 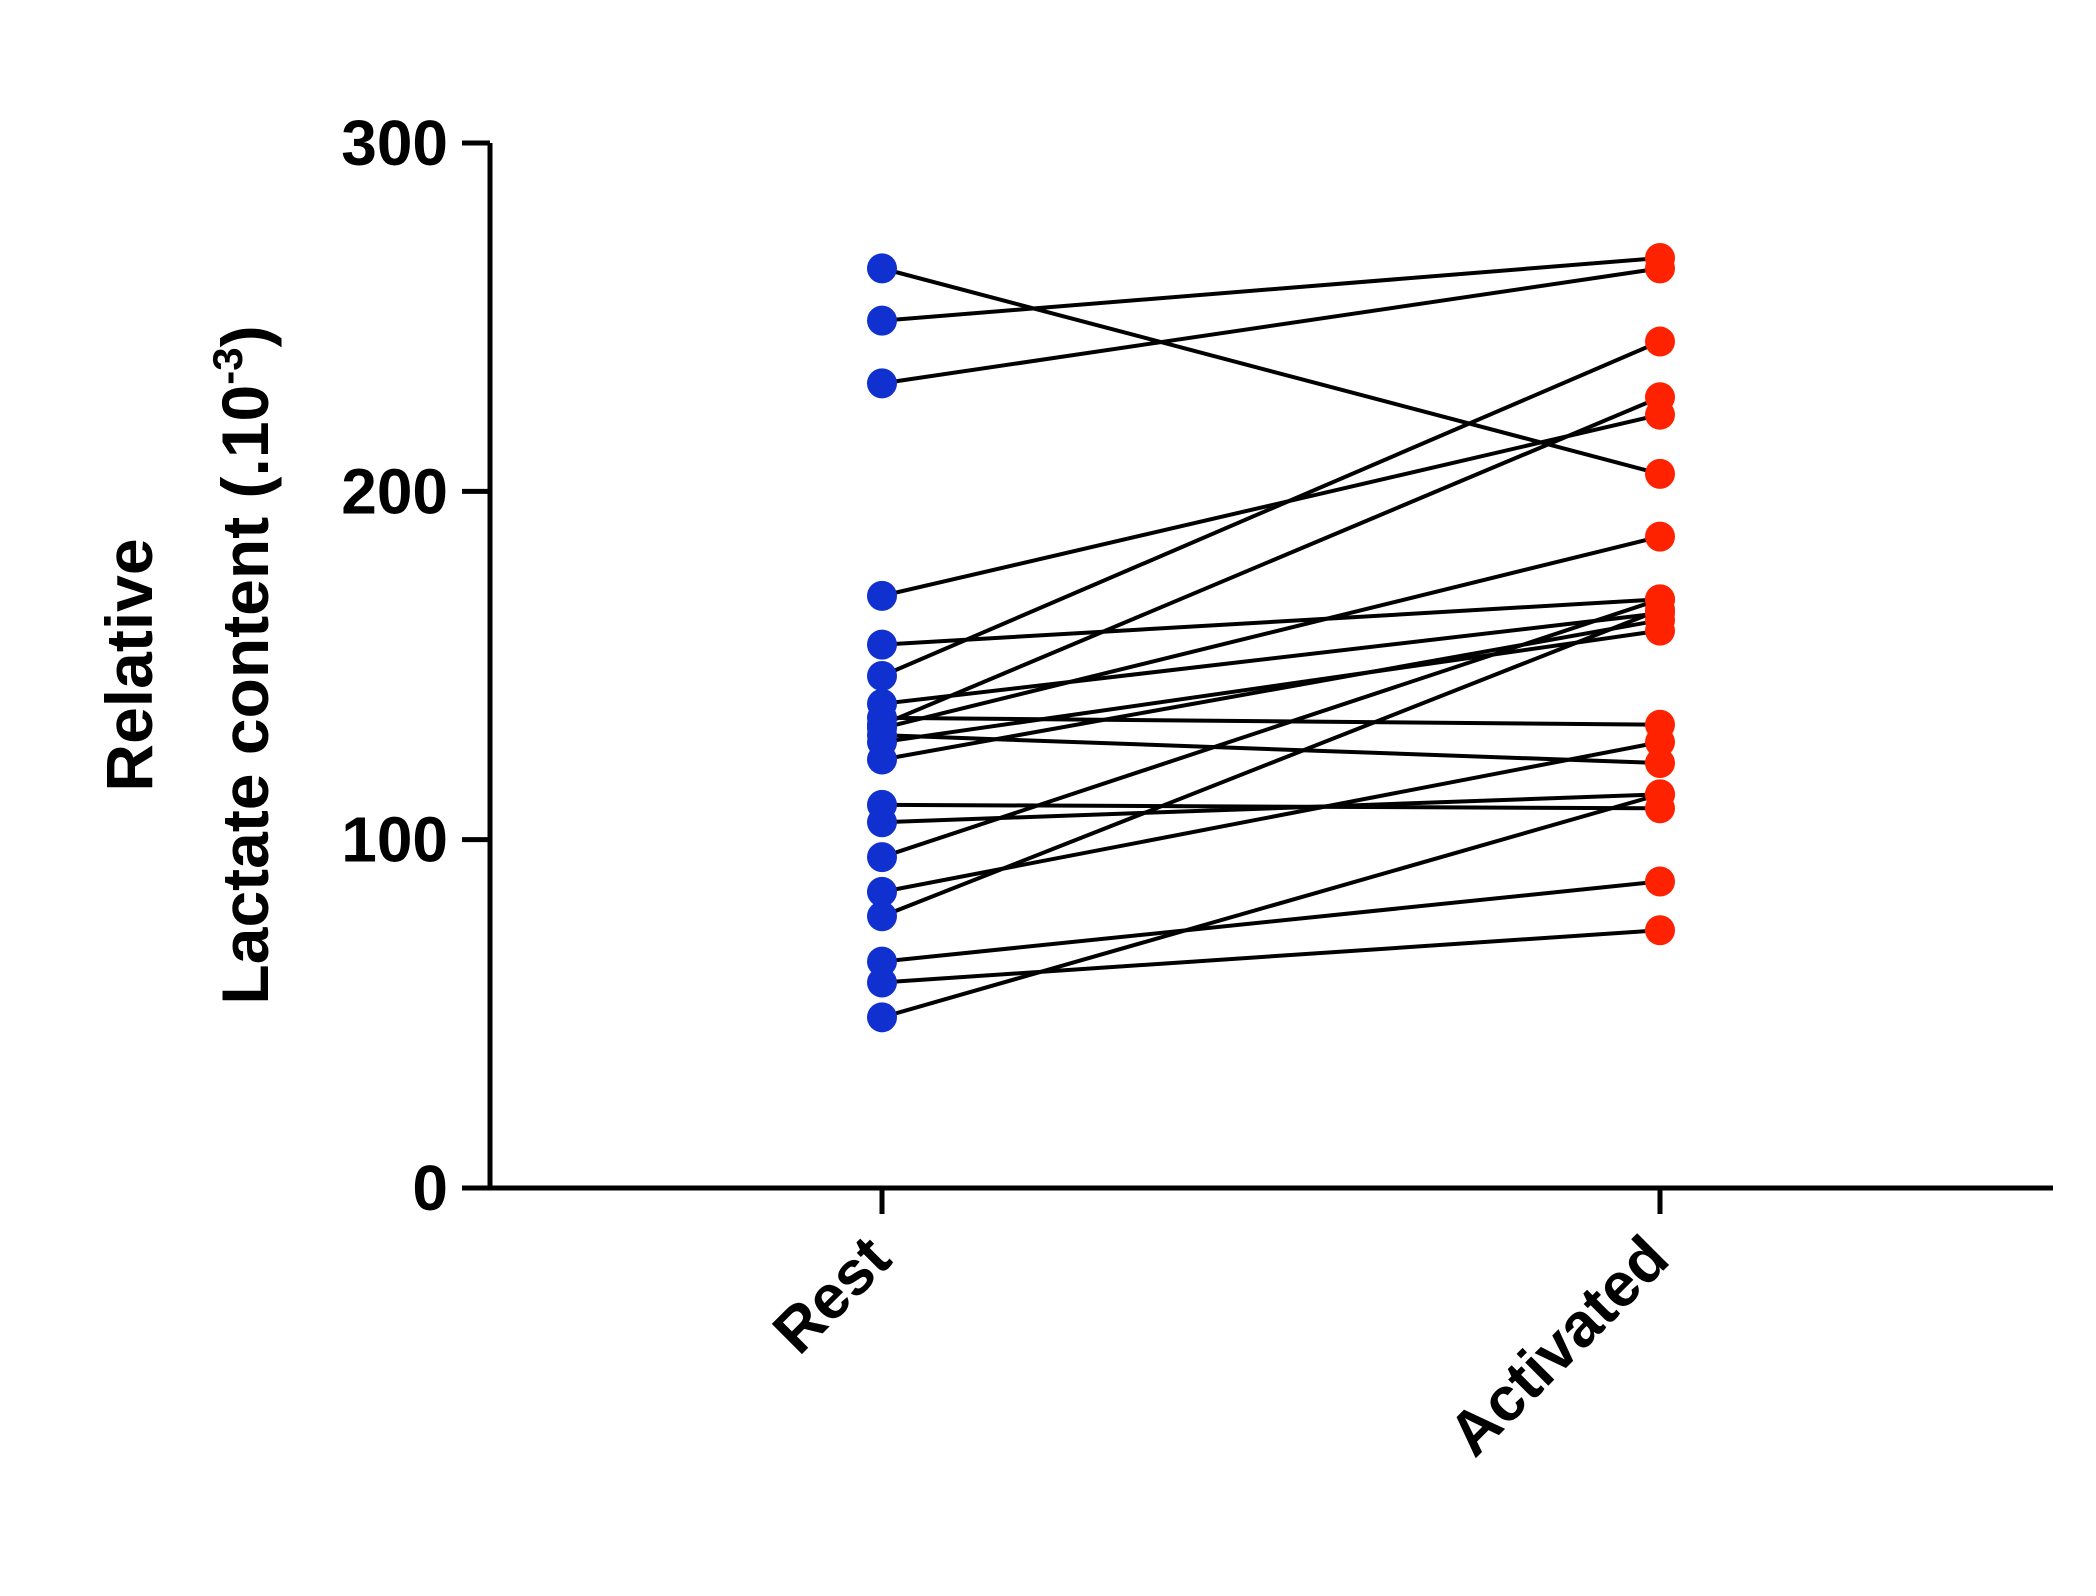 I want to click on y-tick-label: 300, so click(x=394, y=143).